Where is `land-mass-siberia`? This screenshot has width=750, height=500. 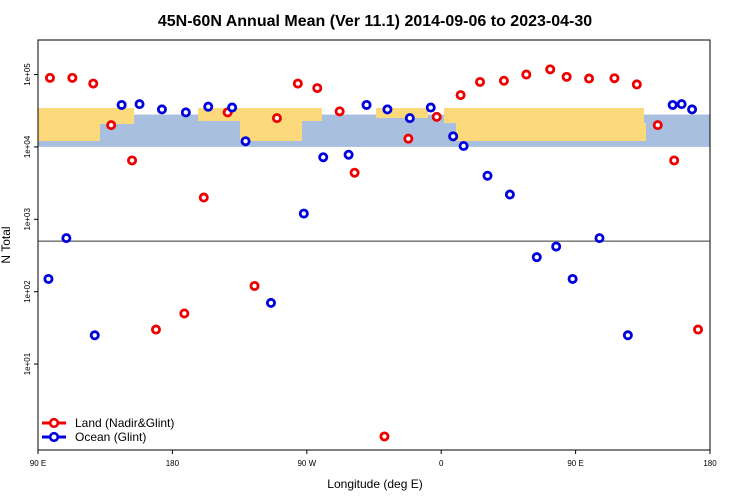 land-mass-siberia is located at coordinates (551, 132).